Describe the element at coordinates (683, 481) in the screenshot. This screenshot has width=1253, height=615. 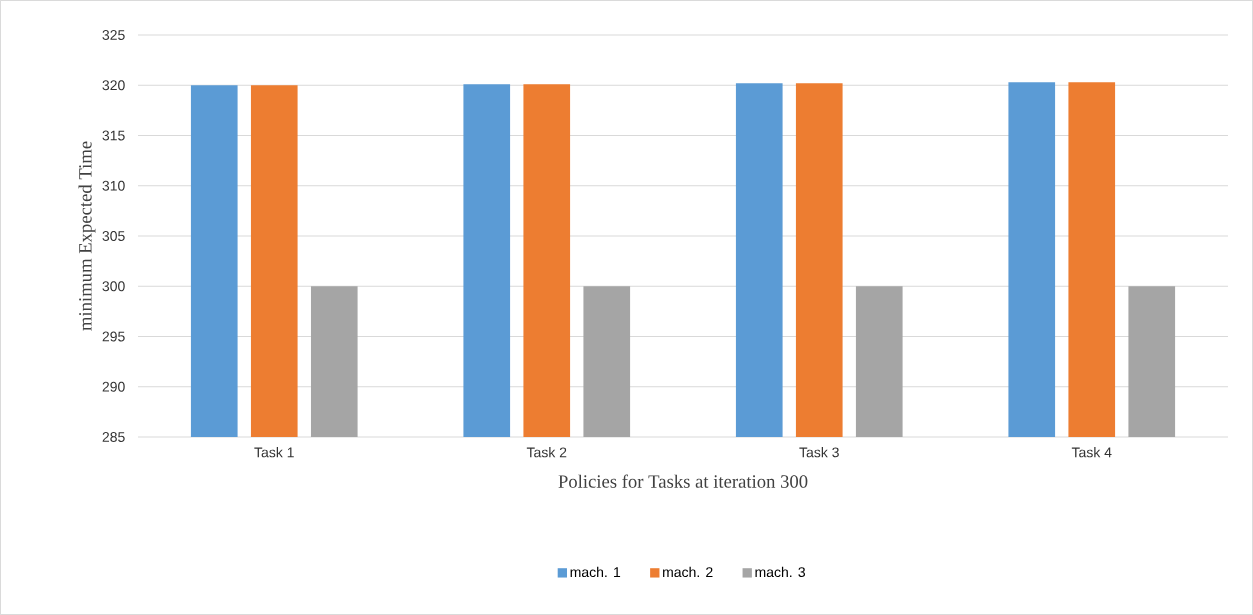
I see `x-axis-title: Policies for Tasks at iteration 300` at that location.